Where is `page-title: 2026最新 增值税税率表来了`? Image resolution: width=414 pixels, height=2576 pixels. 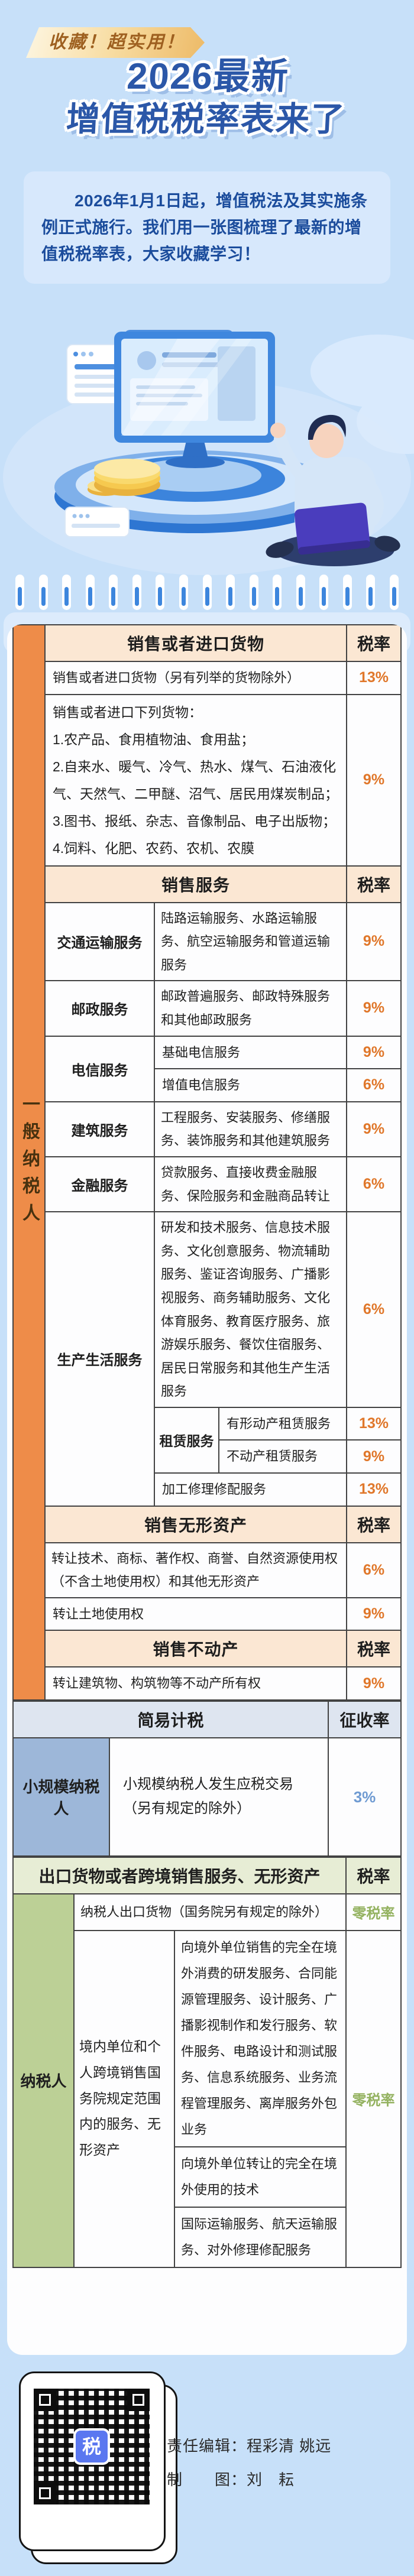
page-title: 2026最新 增值税税率表来了 is located at coordinates (207, 97).